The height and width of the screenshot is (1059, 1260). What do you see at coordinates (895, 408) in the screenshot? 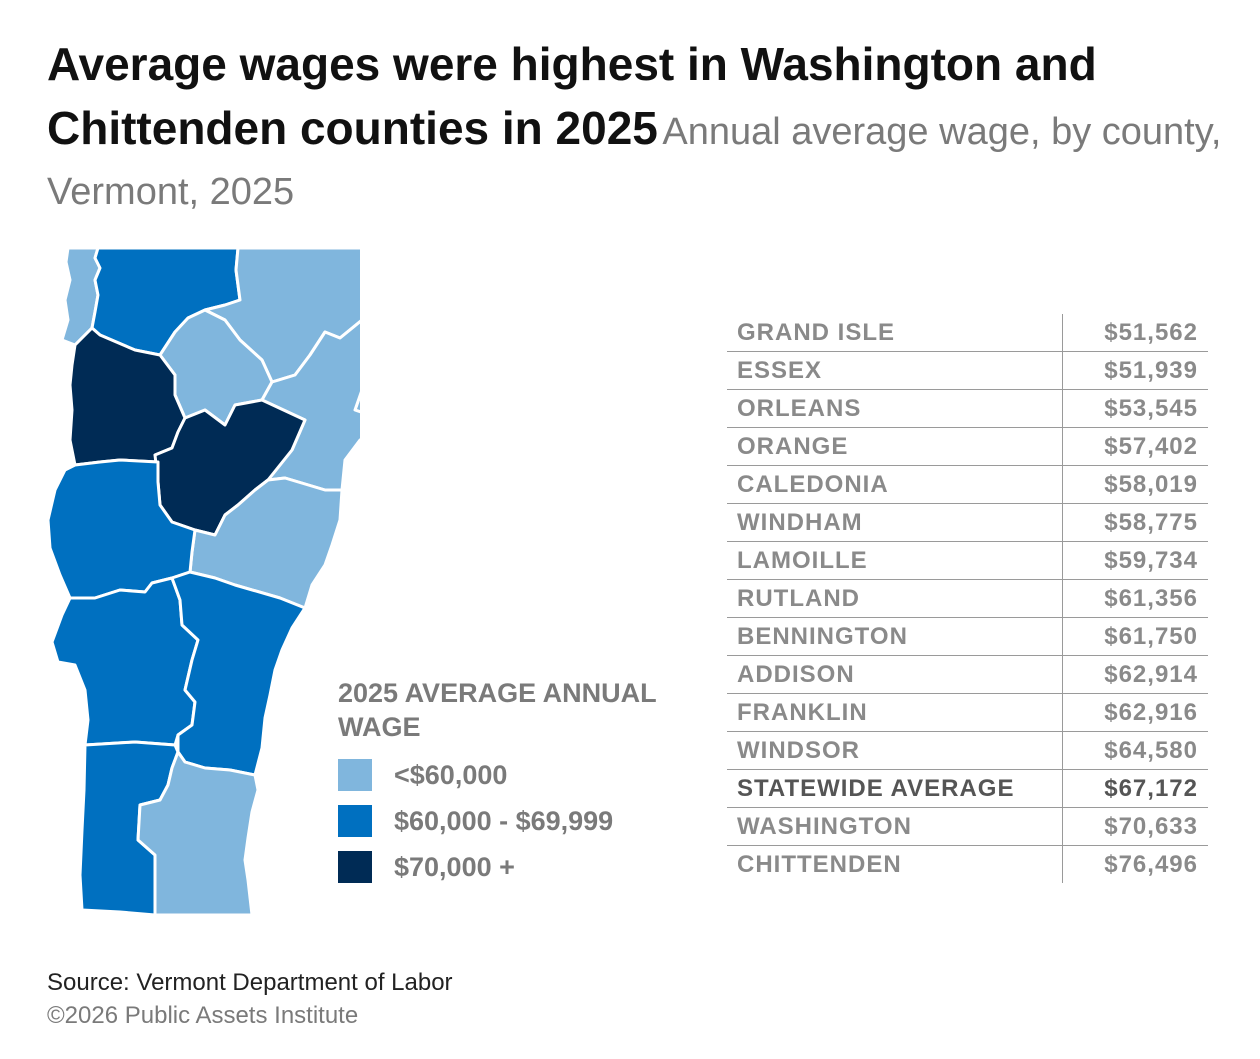
I see `county-name-cell: ORLEANS` at bounding box center [895, 408].